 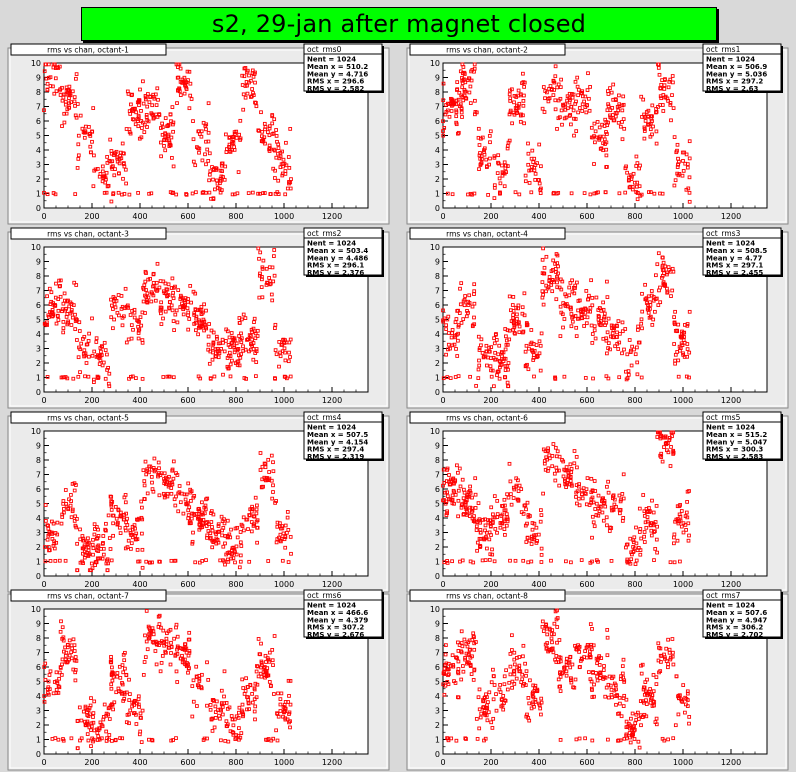 What do you see at coordinates (437, 392) in the screenshot?
I see `y-tick-label: 0` at bounding box center [437, 392].